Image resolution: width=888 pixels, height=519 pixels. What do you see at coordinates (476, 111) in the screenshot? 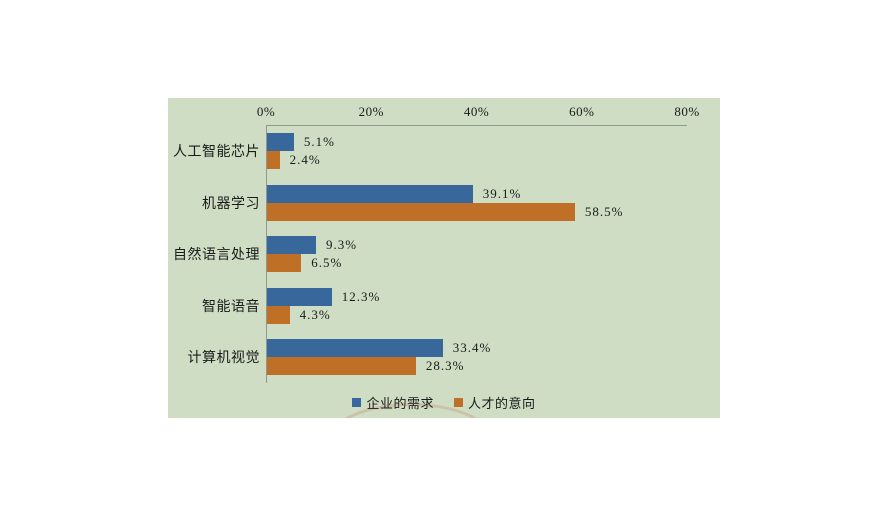
I see `x-axis-tick-label: 40%` at bounding box center [476, 111].